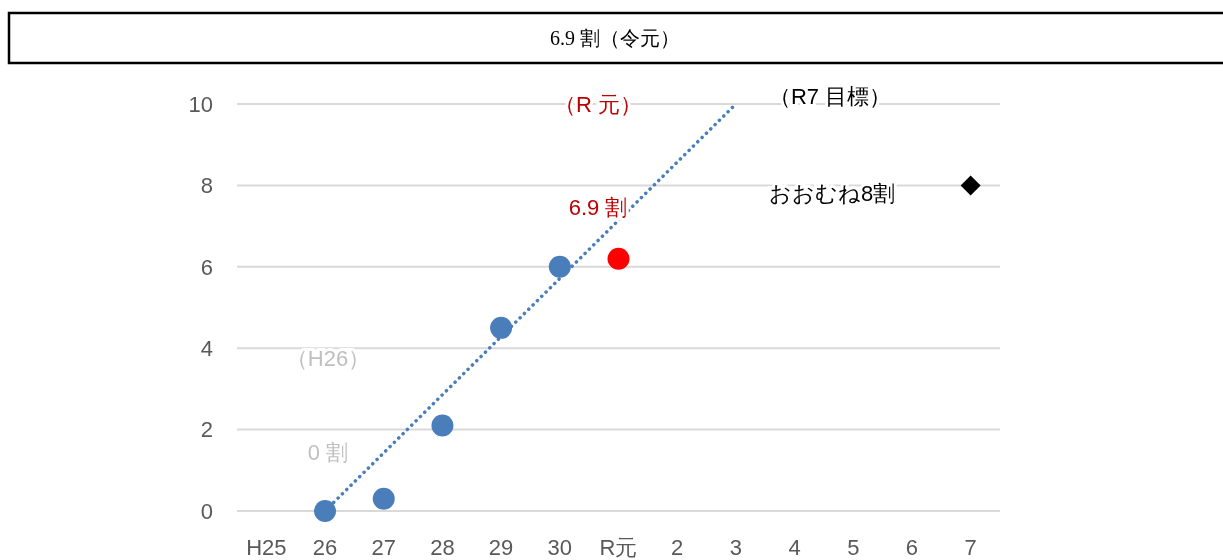  What do you see at coordinates (794, 547) in the screenshot?
I see `x-tick-label: 4` at bounding box center [794, 547].